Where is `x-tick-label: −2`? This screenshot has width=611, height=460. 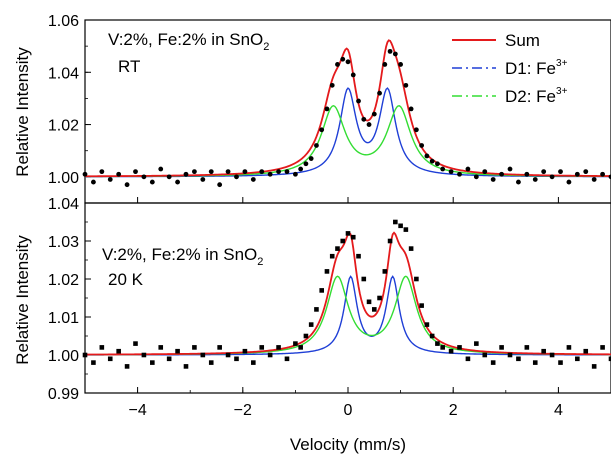 x-tick-label: −2 is located at coordinates (243, 410).